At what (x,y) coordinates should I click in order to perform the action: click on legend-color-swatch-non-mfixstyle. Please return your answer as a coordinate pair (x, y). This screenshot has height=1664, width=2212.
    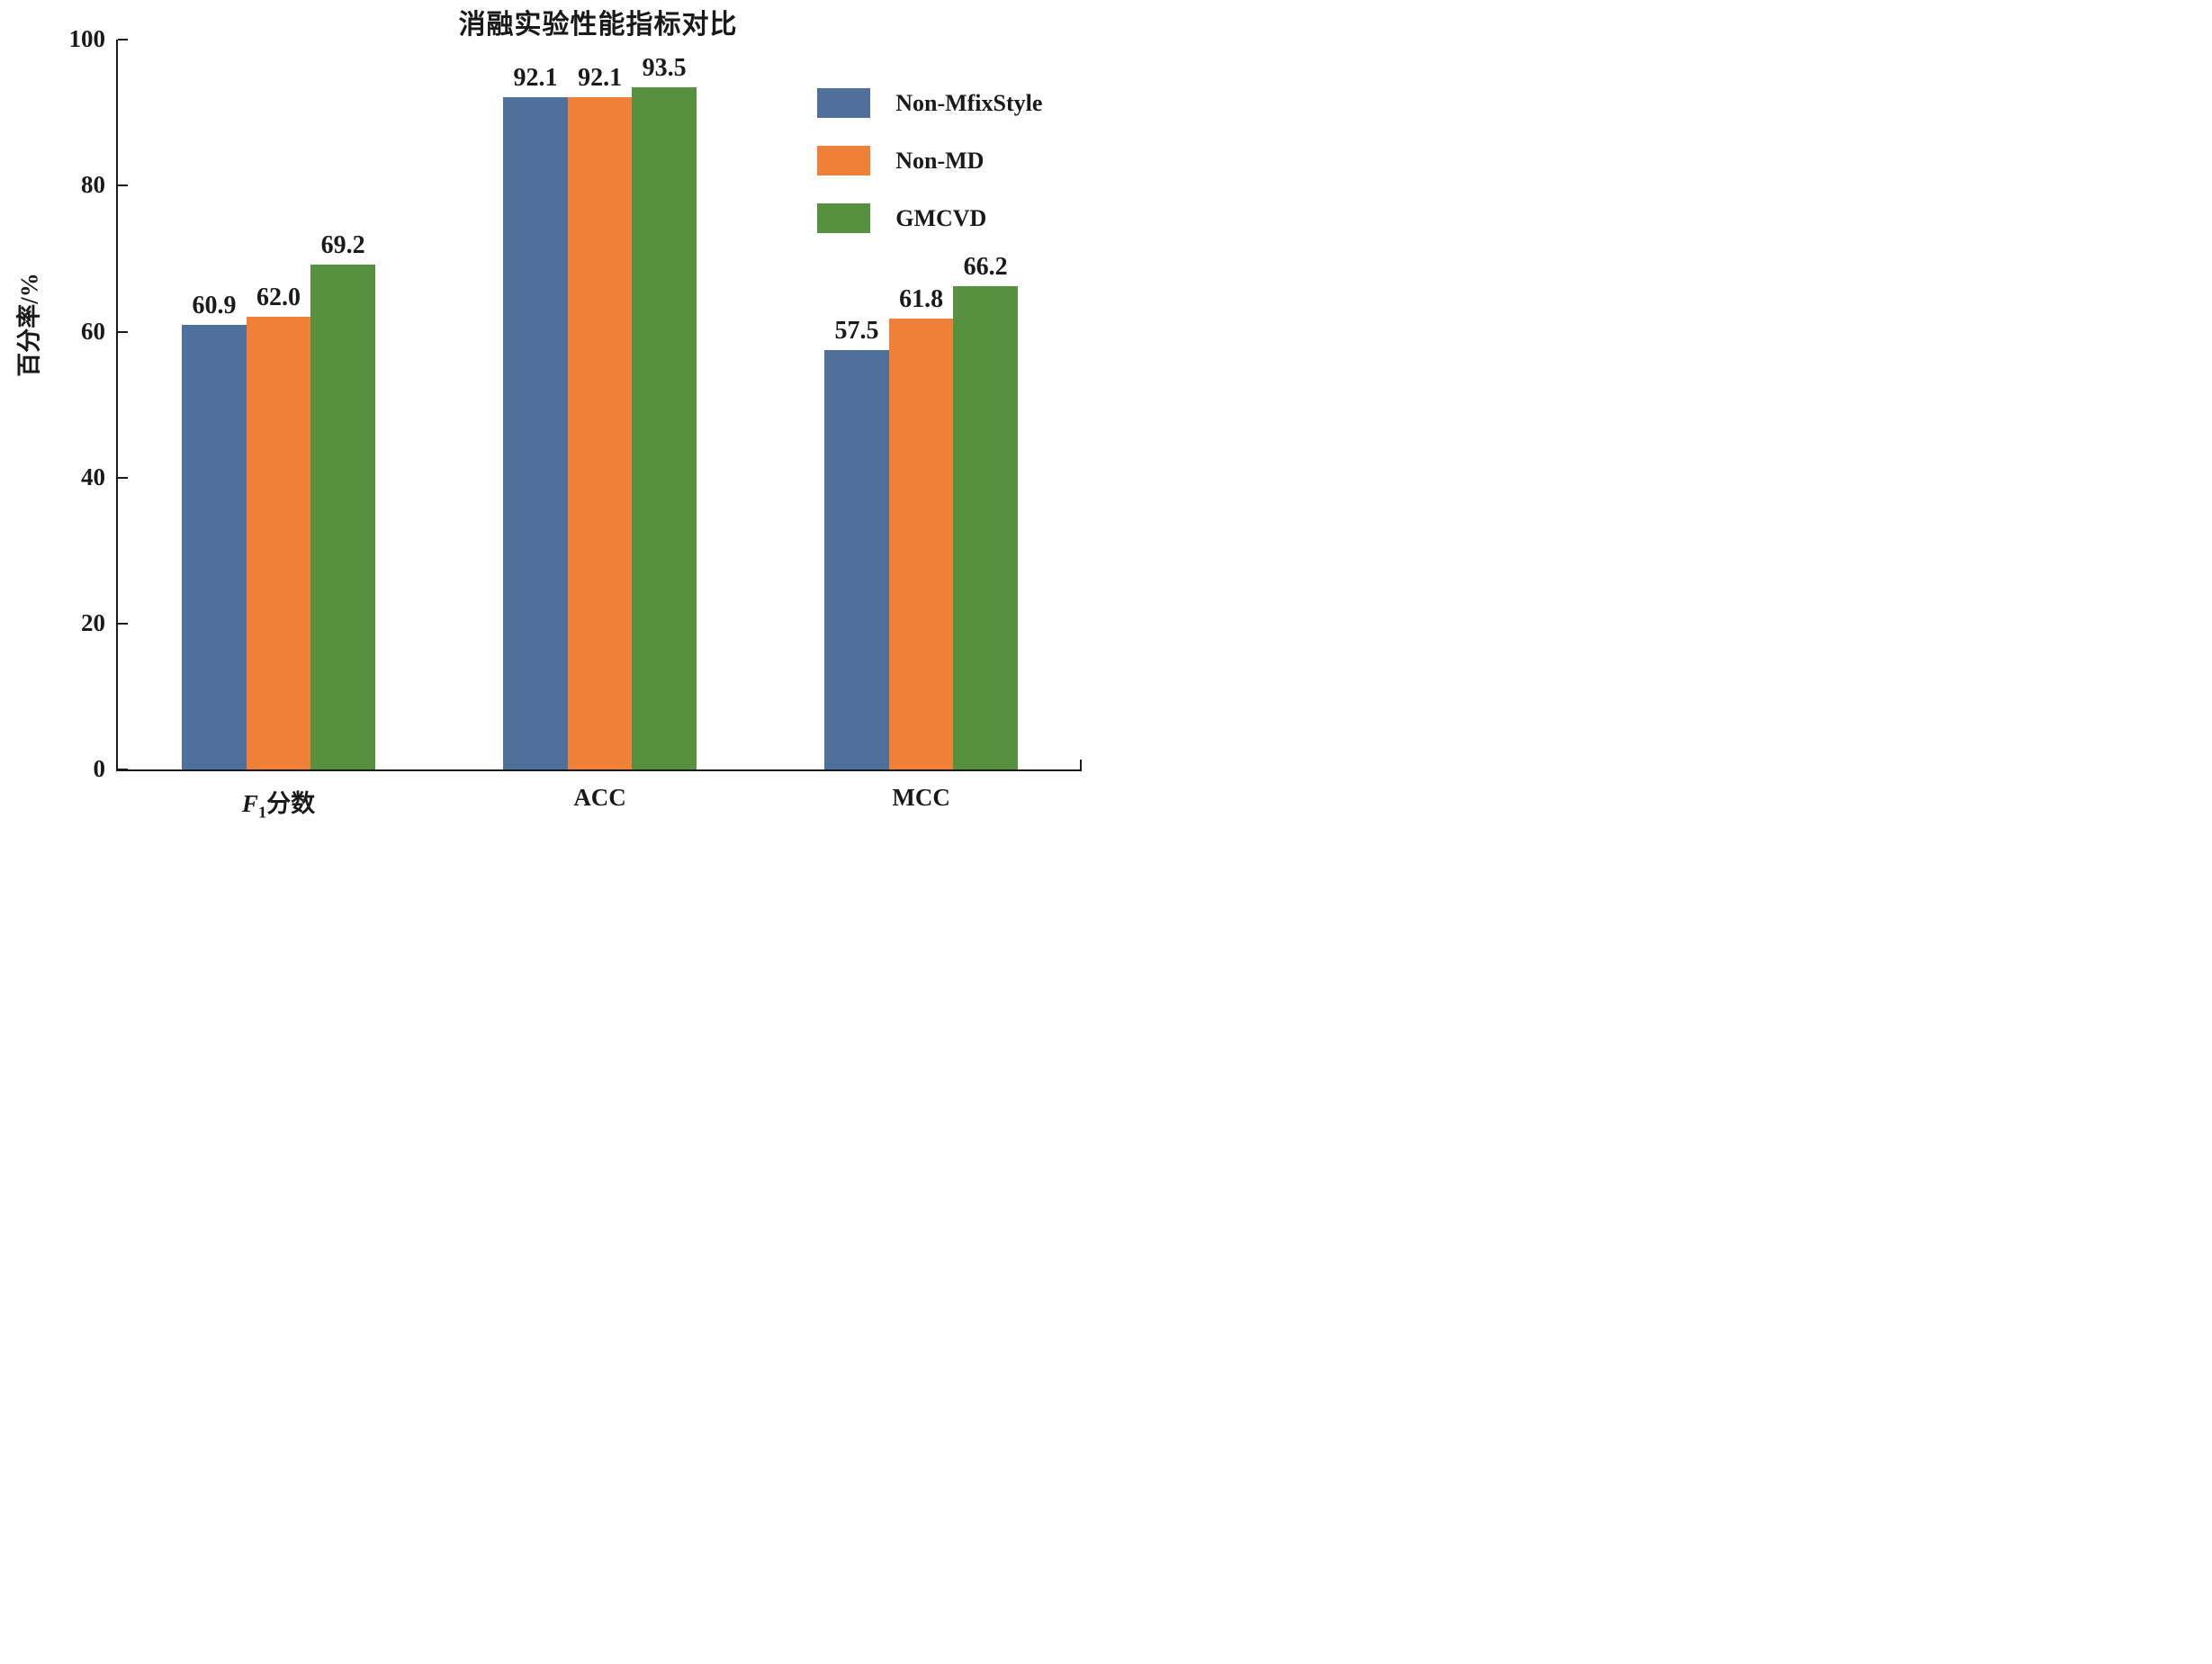
    Looking at the image, I should click on (844, 103).